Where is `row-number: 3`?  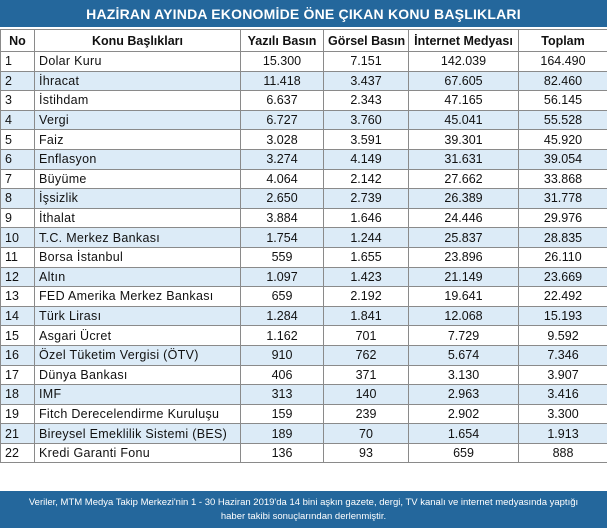 row-number: 3 is located at coordinates (17, 100).